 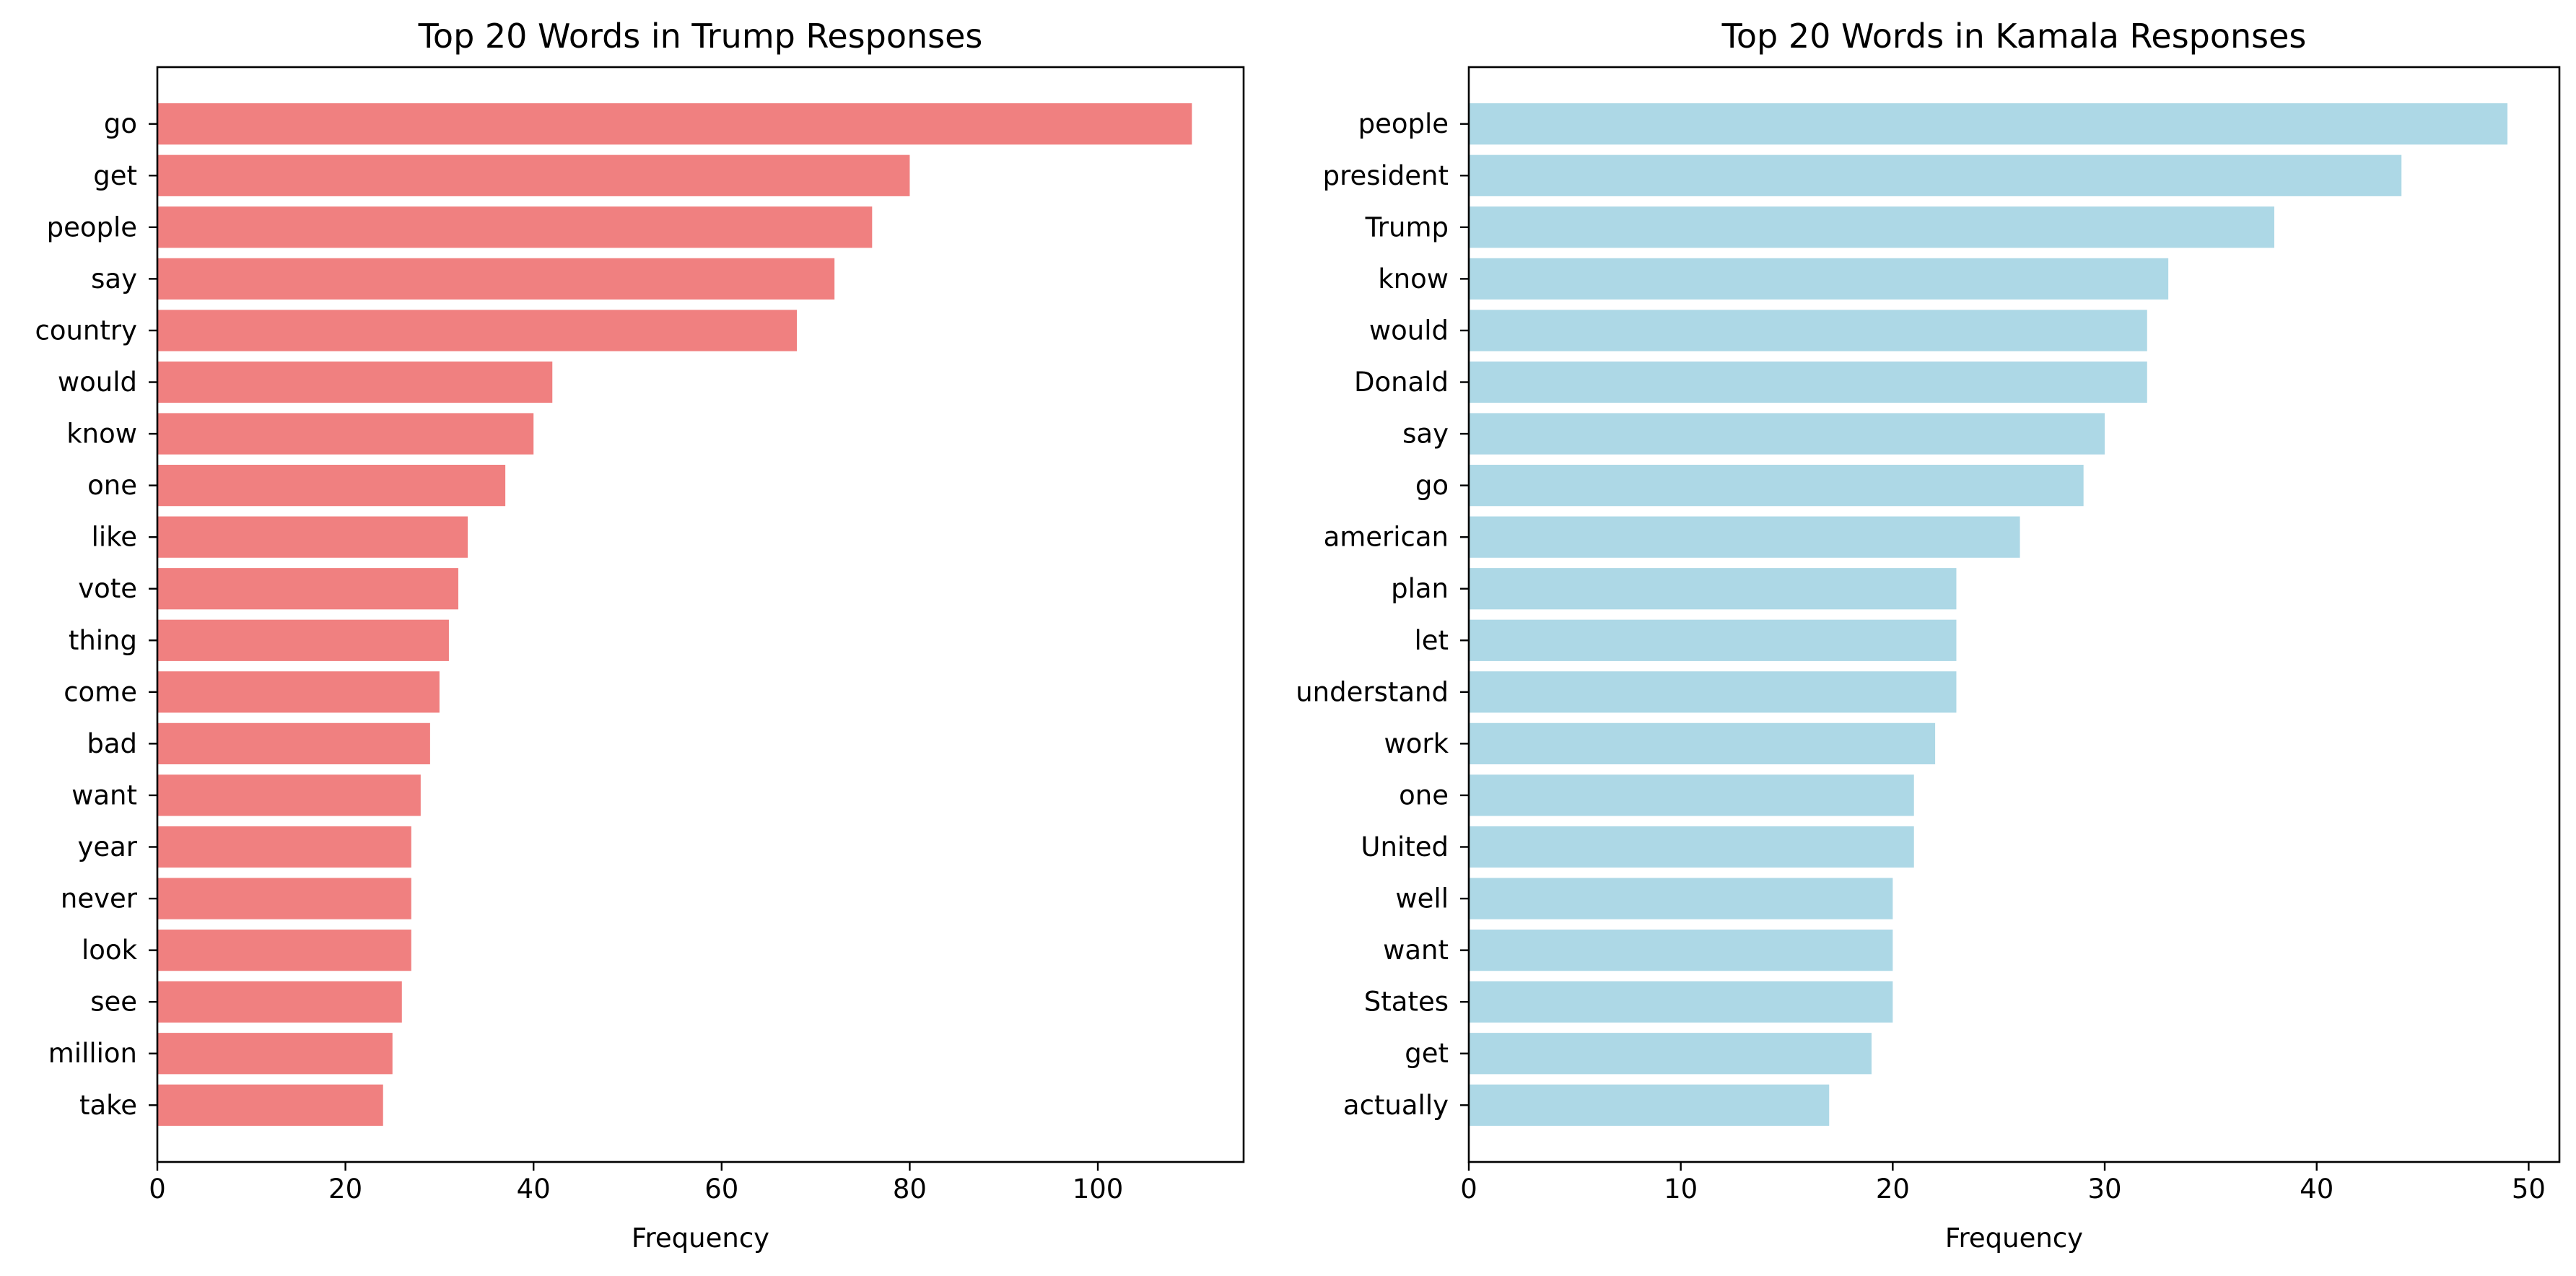 I want to click on bar-look, so click(x=284, y=950).